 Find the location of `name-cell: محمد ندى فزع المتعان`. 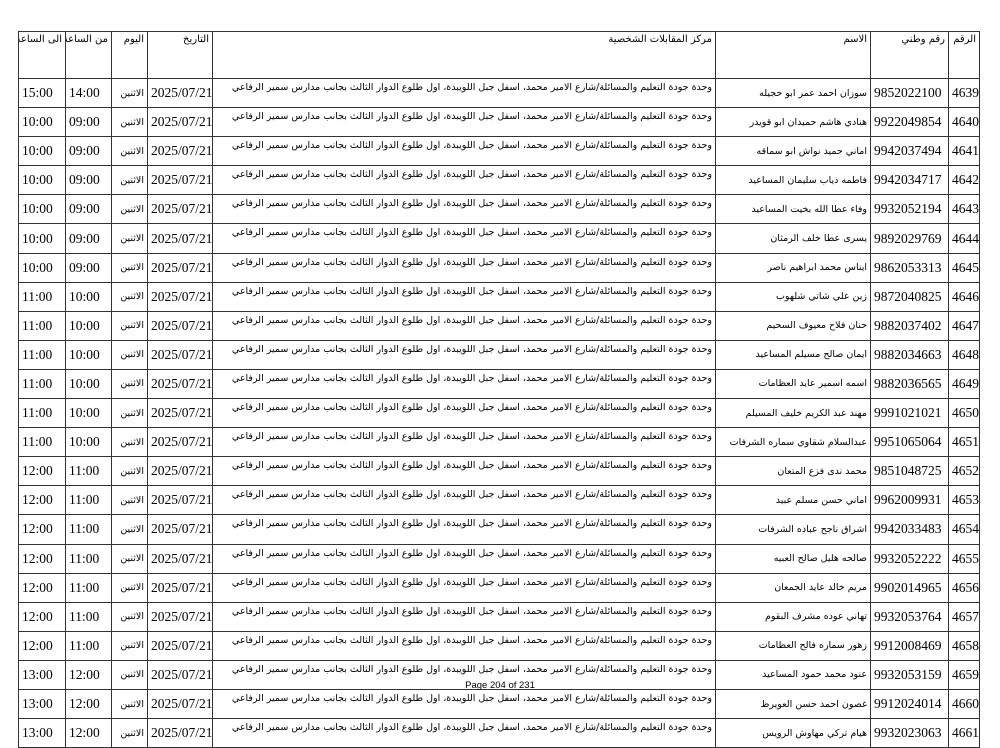

name-cell: محمد ندى فزع المتعان is located at coordinates (793, 471).